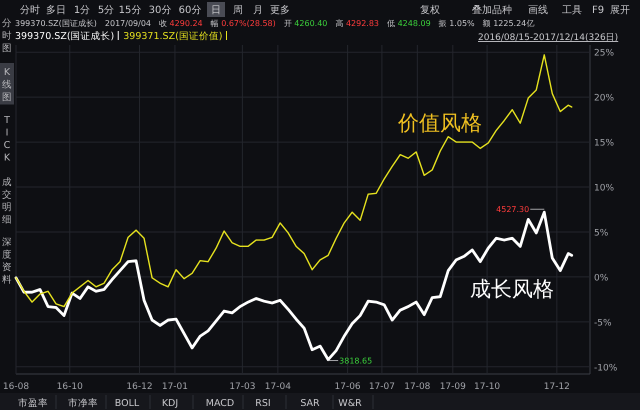 The width and height of the screenshot is (640, 410). I want to click on text: 日, so click(216, 10).